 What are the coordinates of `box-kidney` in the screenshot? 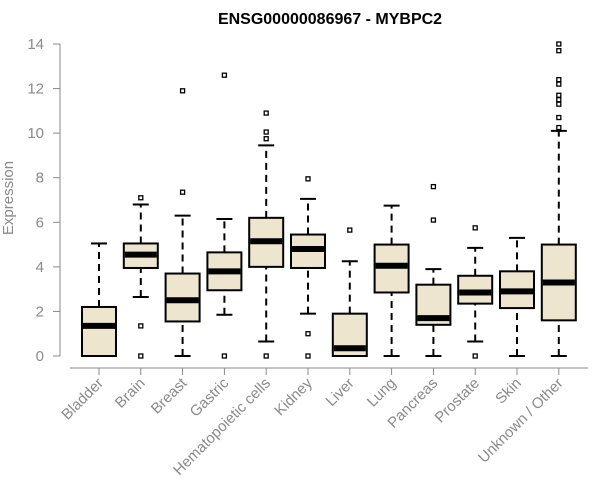 It's located at (308, 267).